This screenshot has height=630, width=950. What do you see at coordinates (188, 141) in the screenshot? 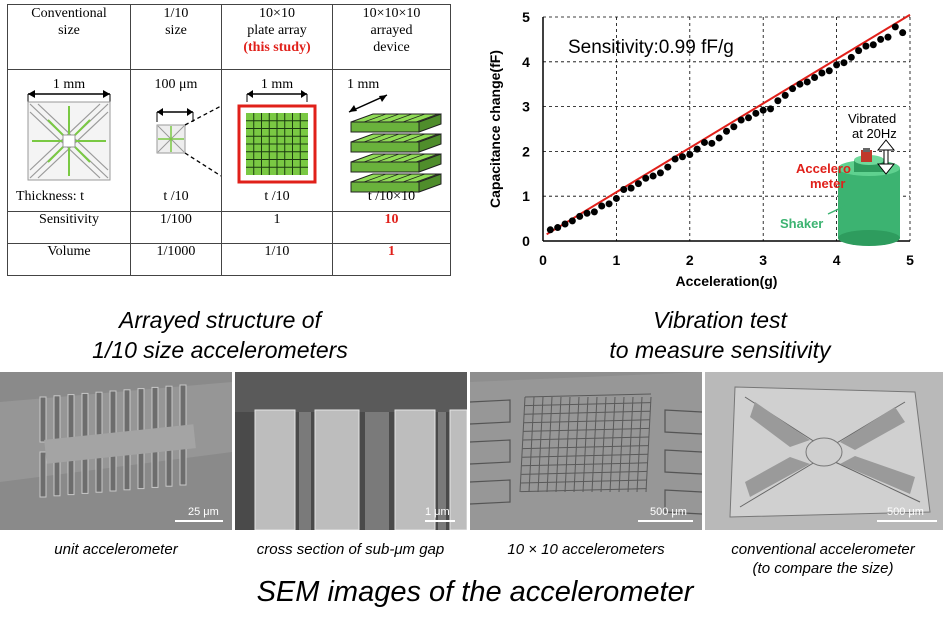
I see `small-device-illustration` at bounding box center [188, 141].